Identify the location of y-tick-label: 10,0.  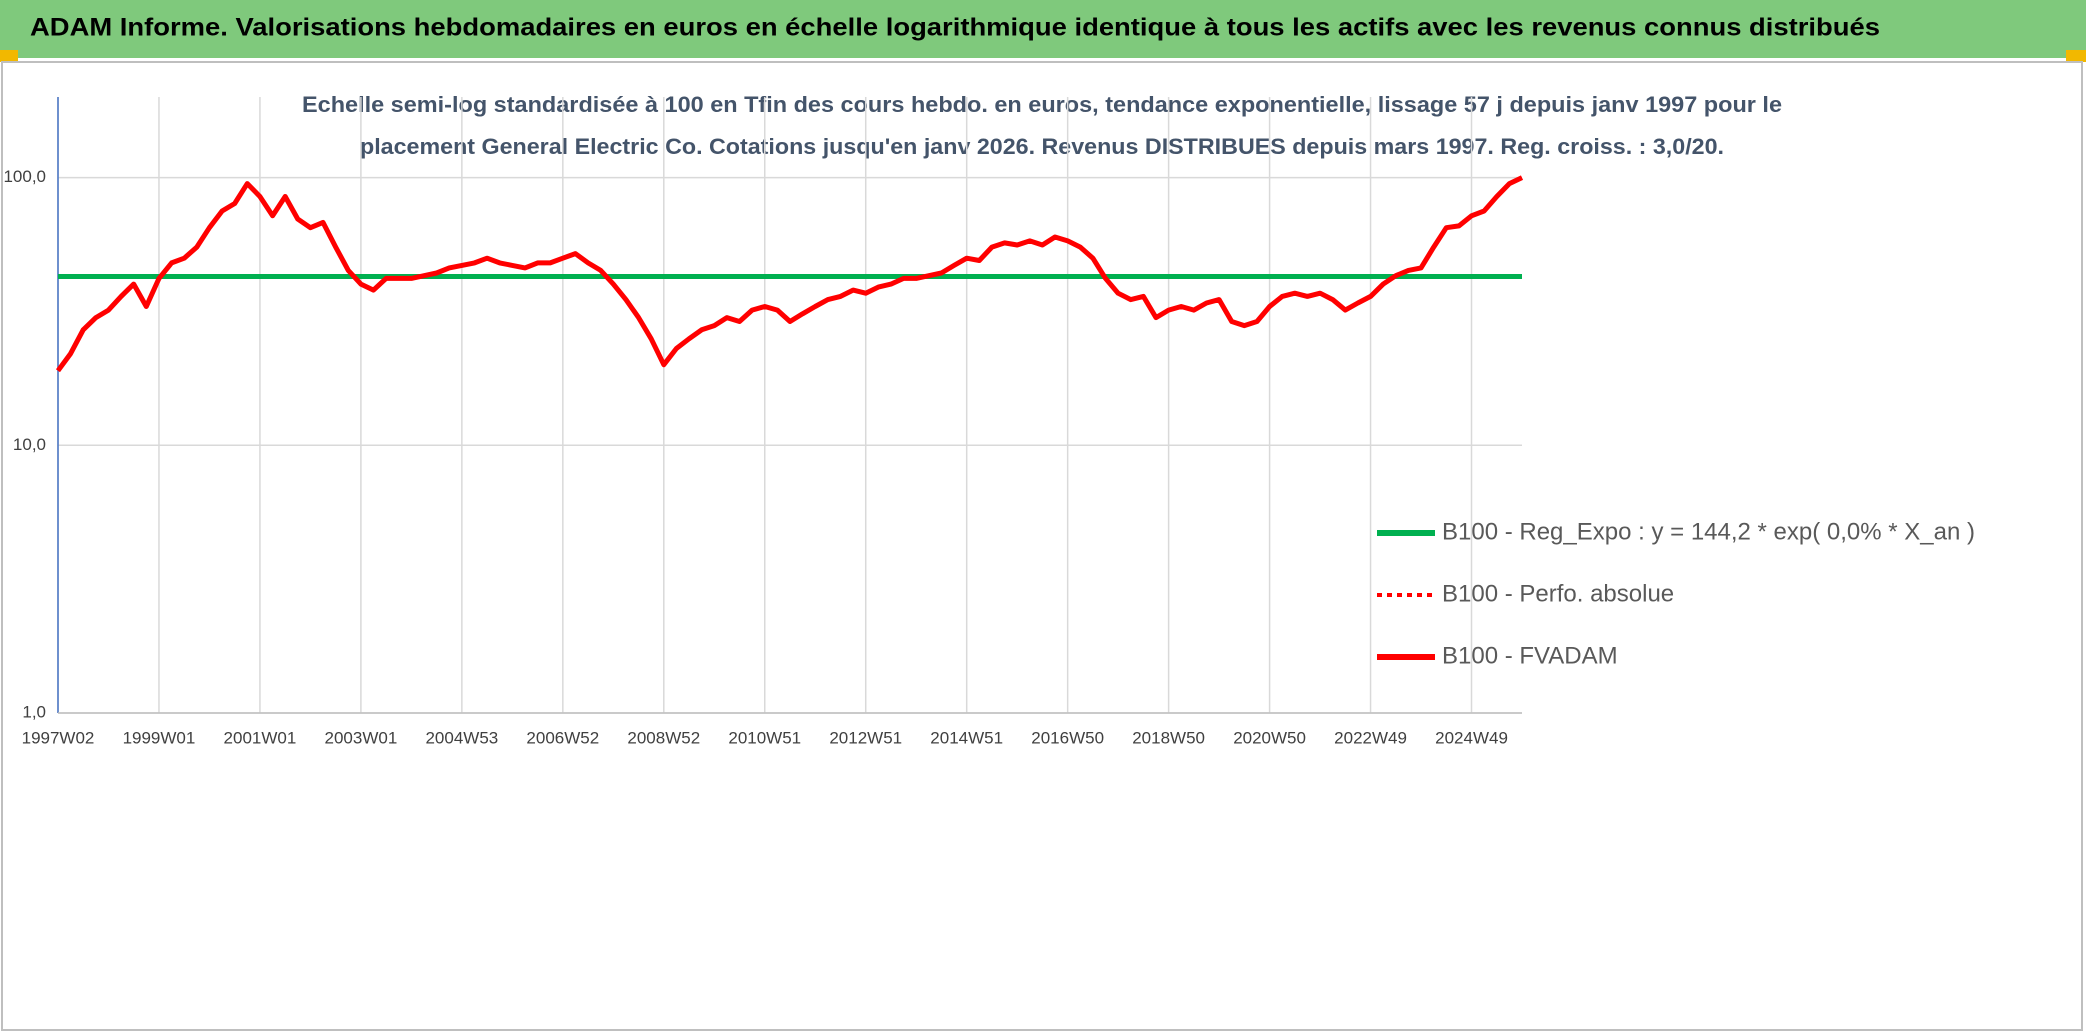
(29, 444).